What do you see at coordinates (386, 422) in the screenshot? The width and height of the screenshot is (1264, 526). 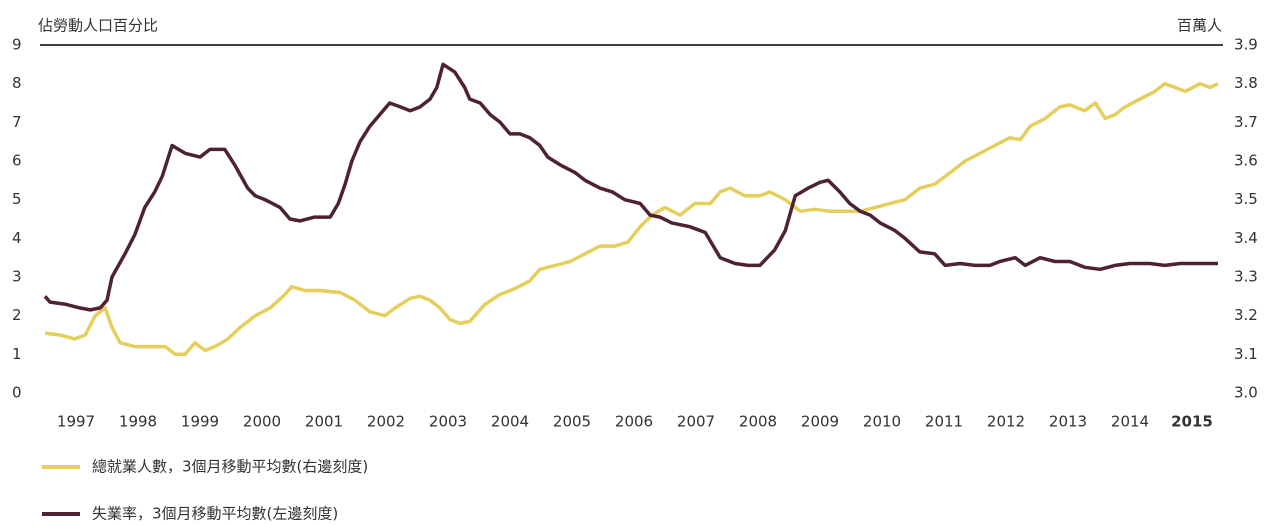 I see `x-tick-label: 2002` at bounding box center [386, 422].